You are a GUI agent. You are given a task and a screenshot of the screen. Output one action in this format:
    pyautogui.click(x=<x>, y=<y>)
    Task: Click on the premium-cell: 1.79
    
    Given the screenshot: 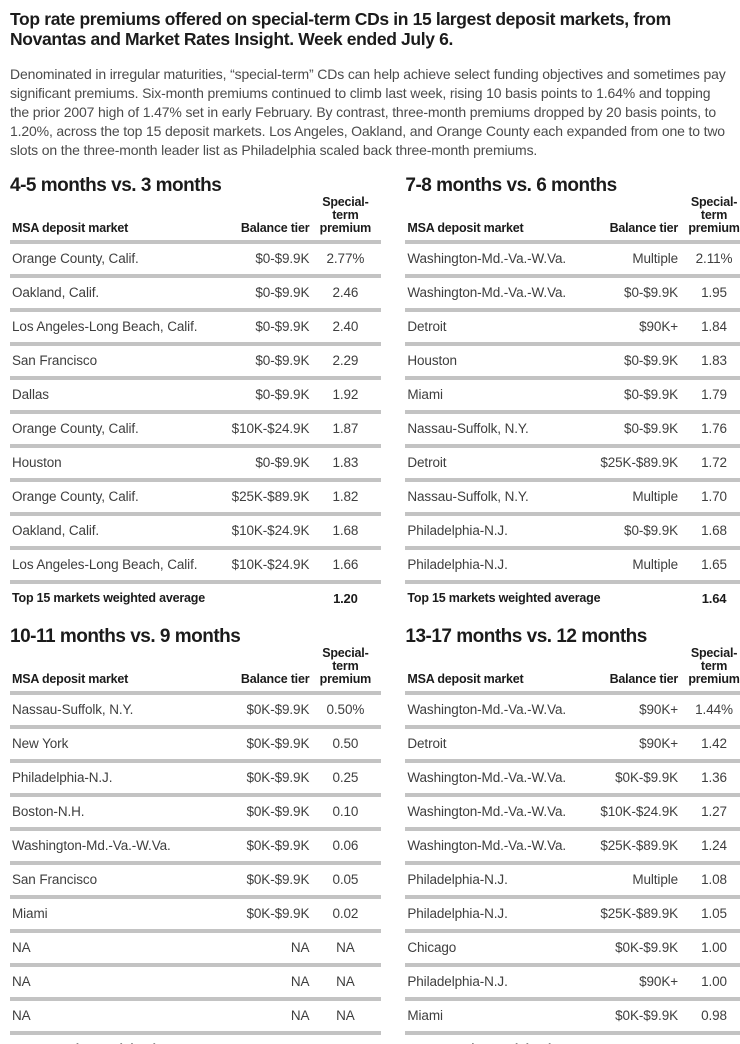 What is the action you would take?
    pyautogui.click(x=714, y=394)
    